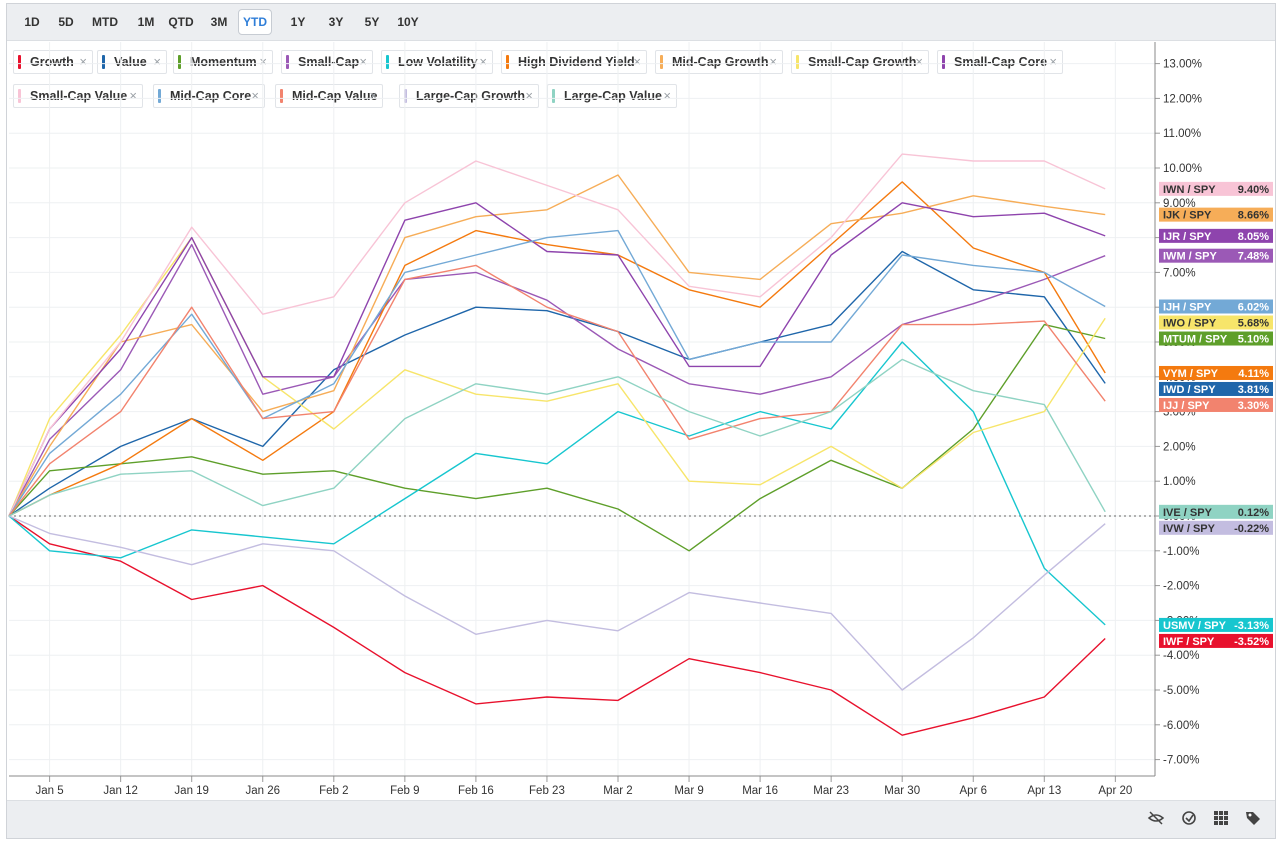  What do you see at coordinates (1253, 257) in the screenshot?
I see `value-tag-value: 7.48%` at bounding box center [1253, 257].